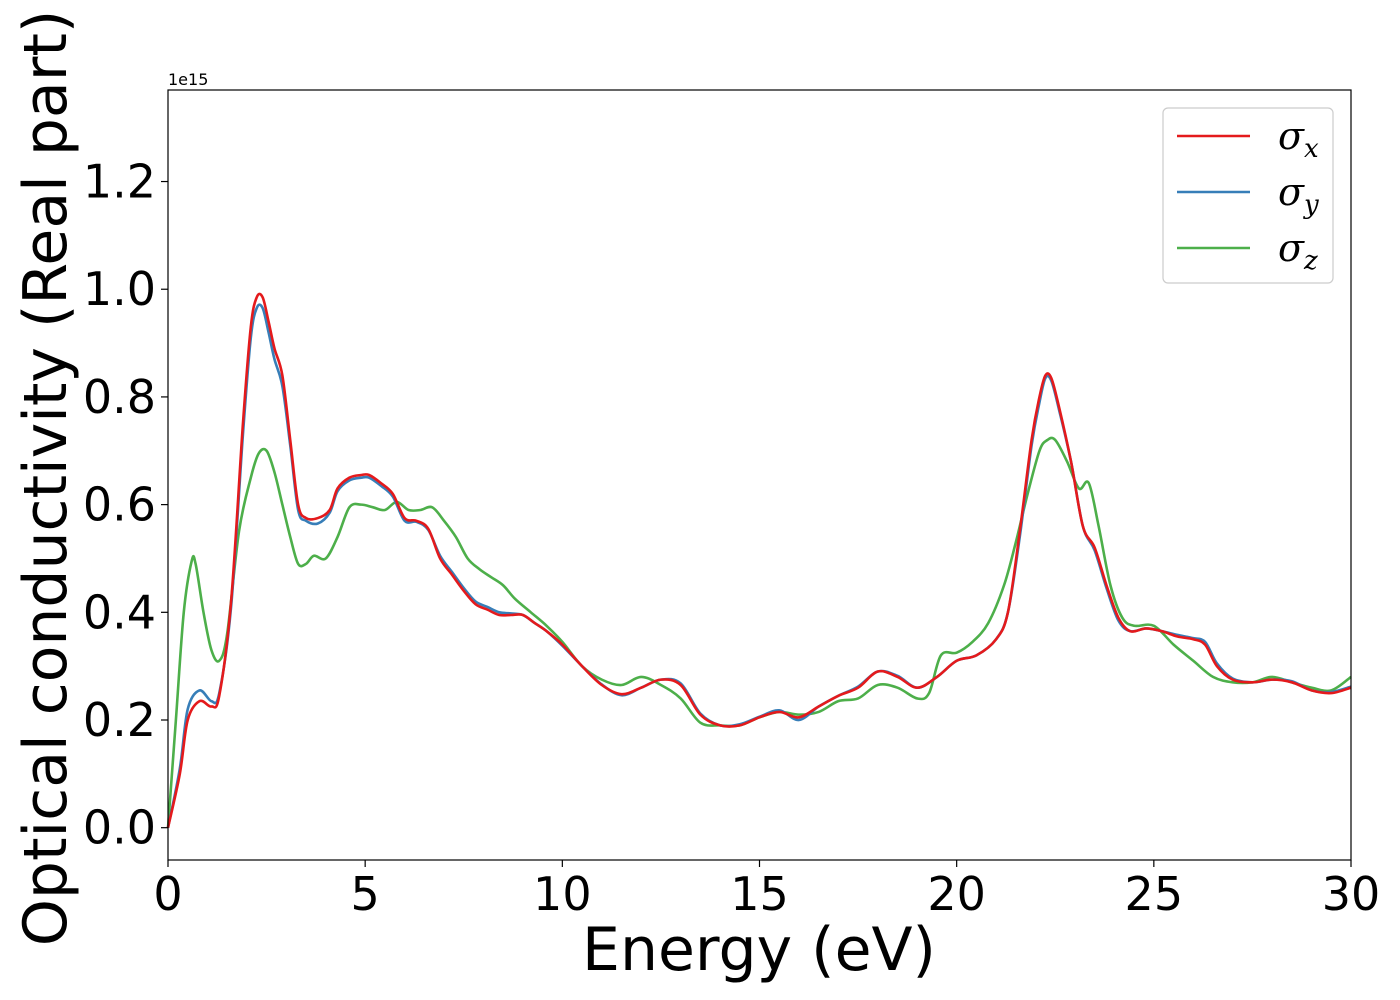 The height and width of the screenshot is (1000, 1400). What do you see at coordinates (119, 397) in the screenshot?
I see `y-tick-label: 0.8` at bounding box center [119, 397].